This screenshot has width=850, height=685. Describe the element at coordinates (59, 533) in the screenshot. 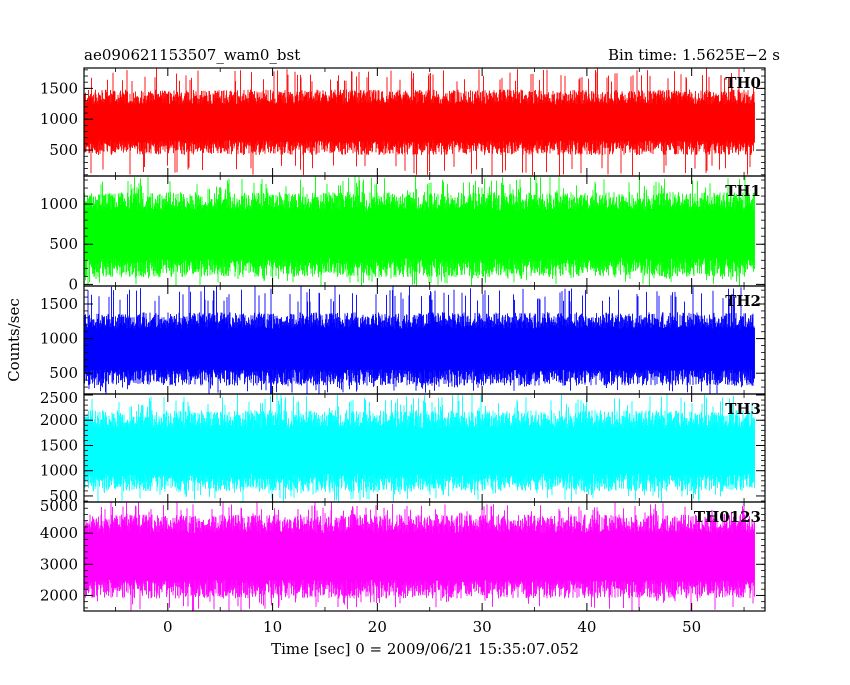

I see `y-tick-label: 4000` at that location.